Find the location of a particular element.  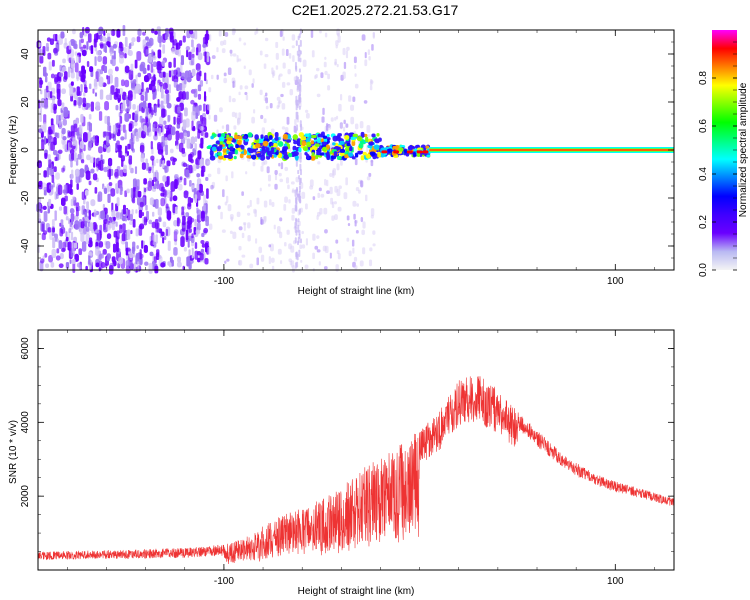

spectrogram-y-tick-label: 0 is located at coordinates (25, 150).